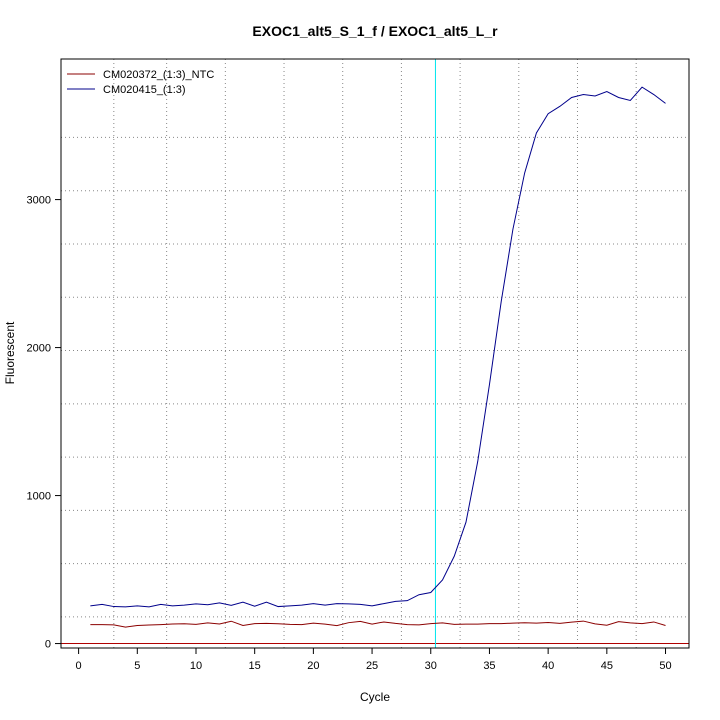  Describe the element at coordinates (255, 666) in the screenshot. I see `x-tick-label: 15` at that location.